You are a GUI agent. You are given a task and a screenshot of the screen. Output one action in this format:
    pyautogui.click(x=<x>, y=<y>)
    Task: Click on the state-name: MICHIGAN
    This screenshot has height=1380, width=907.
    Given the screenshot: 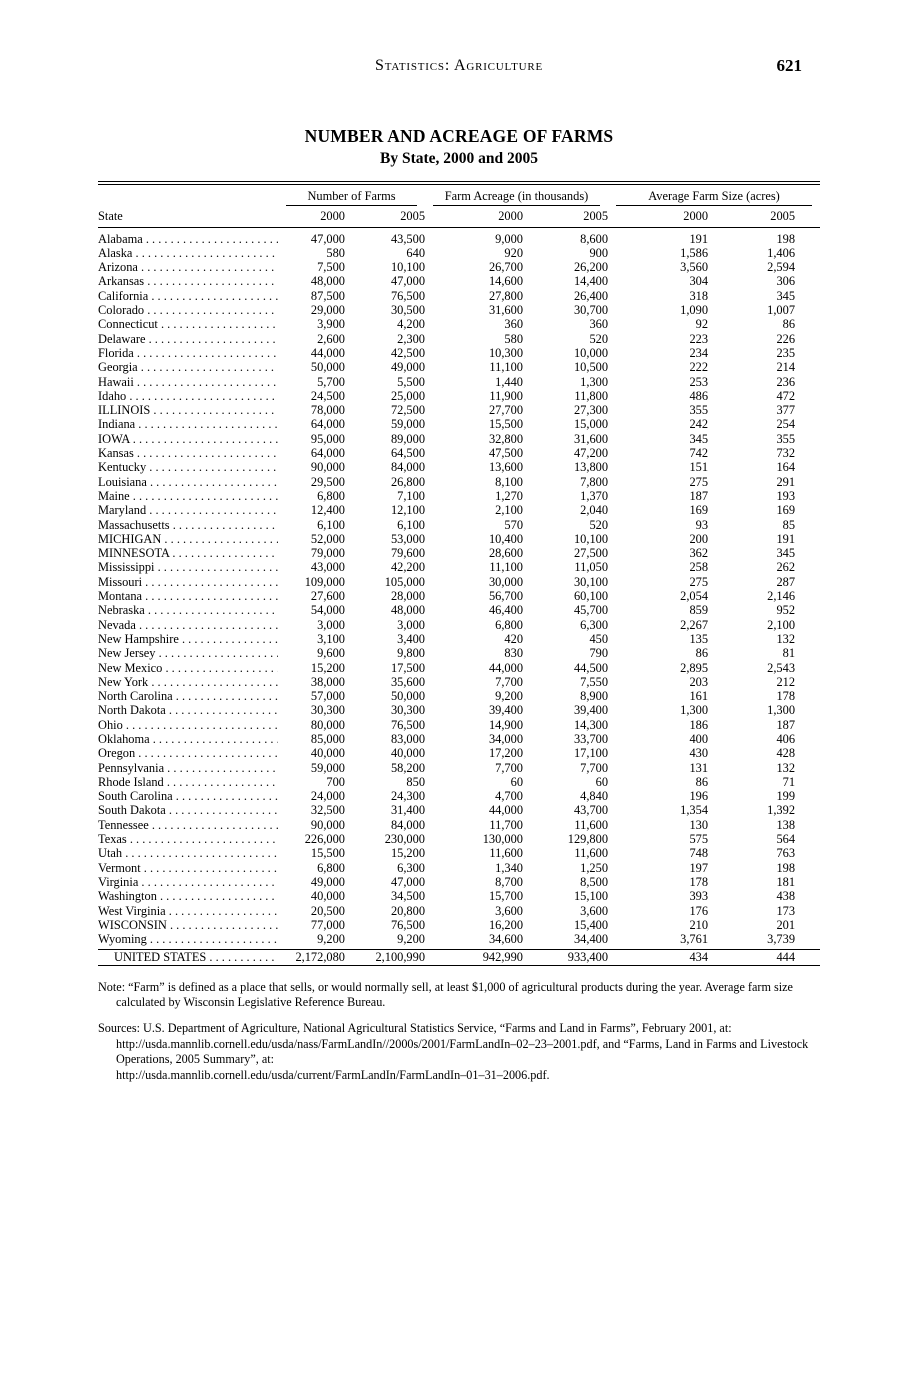 What is the action you would take?
    pyautogui.click(x=130, y=538)
    